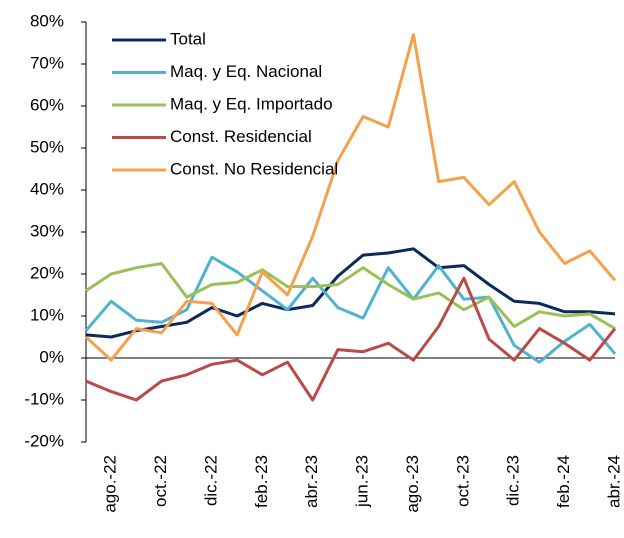 This screenshot has width=624, height=538. What do you see at coordinates (47, 20) in the screenshot?
I see `y-tick-label: 80%` at bounding box center [47, 20].